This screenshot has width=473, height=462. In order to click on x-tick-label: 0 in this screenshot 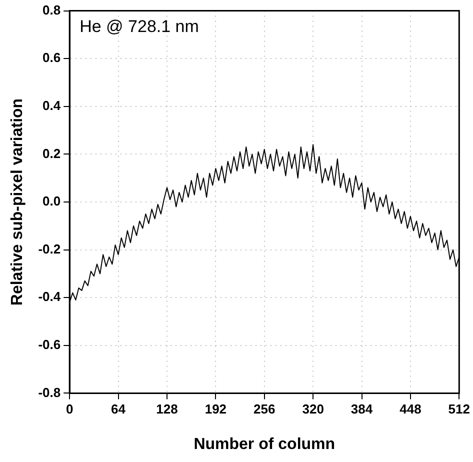, I will do `click(70, 409)`.